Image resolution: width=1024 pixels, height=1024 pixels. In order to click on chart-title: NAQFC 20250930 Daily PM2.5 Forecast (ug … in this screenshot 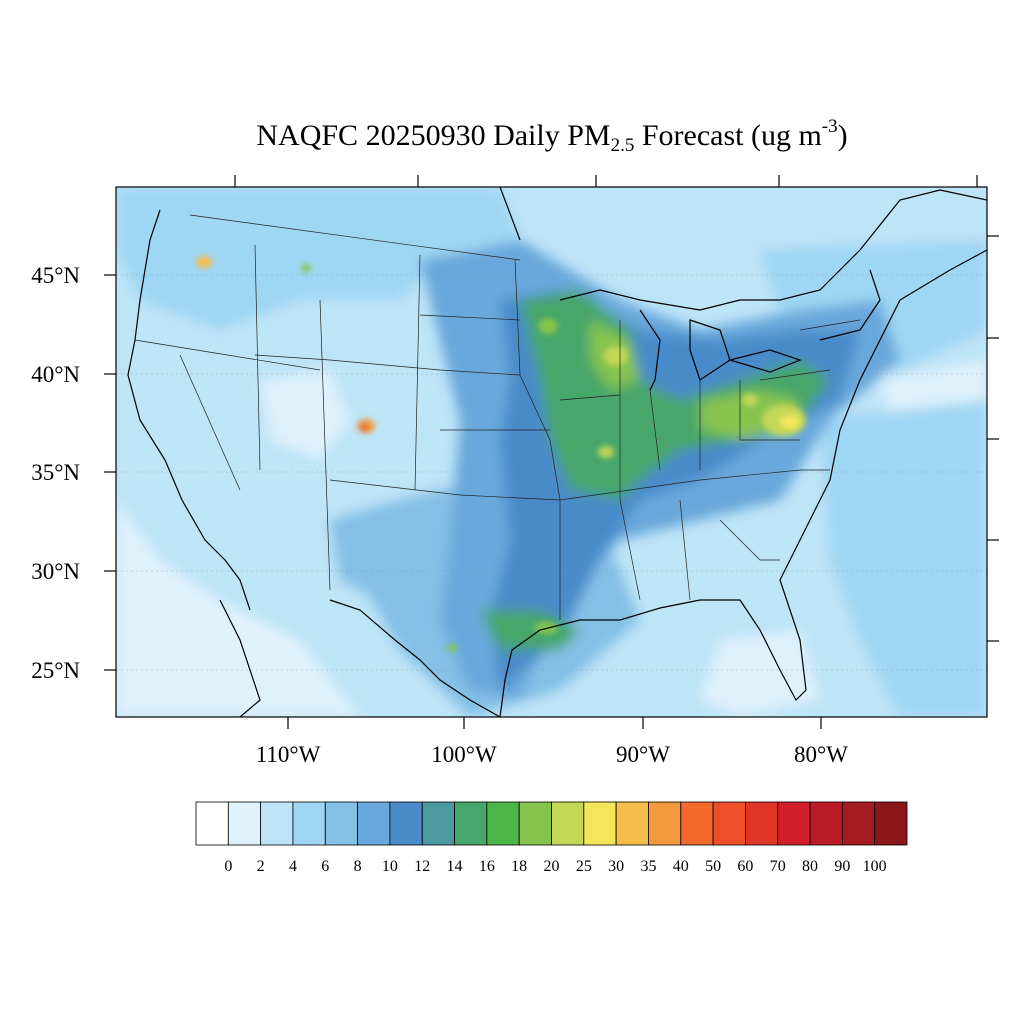, I will do `click(551, 136)`.